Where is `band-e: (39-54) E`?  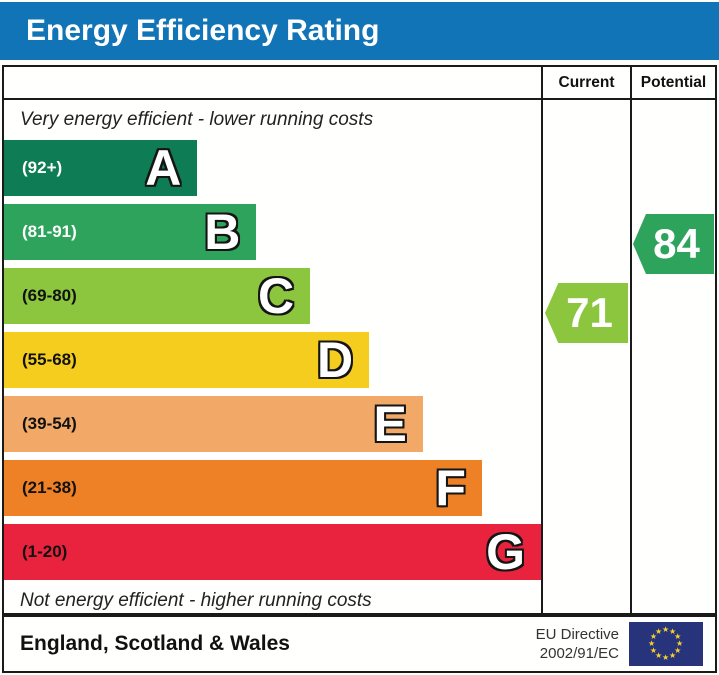
band-e: (39-54) E is located at coordinates (213, 424).